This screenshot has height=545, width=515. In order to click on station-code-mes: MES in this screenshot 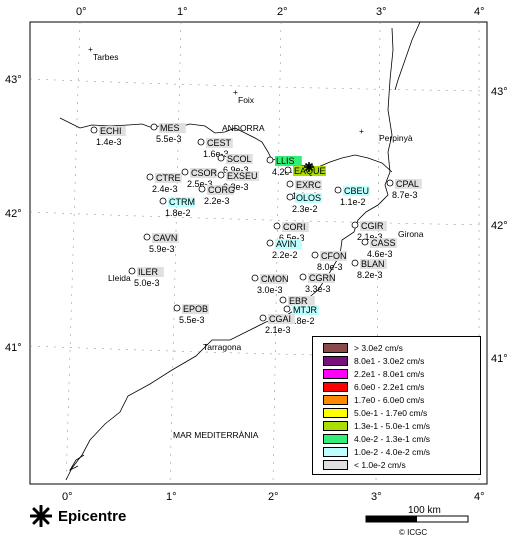, I will do `click(170, 128)`.